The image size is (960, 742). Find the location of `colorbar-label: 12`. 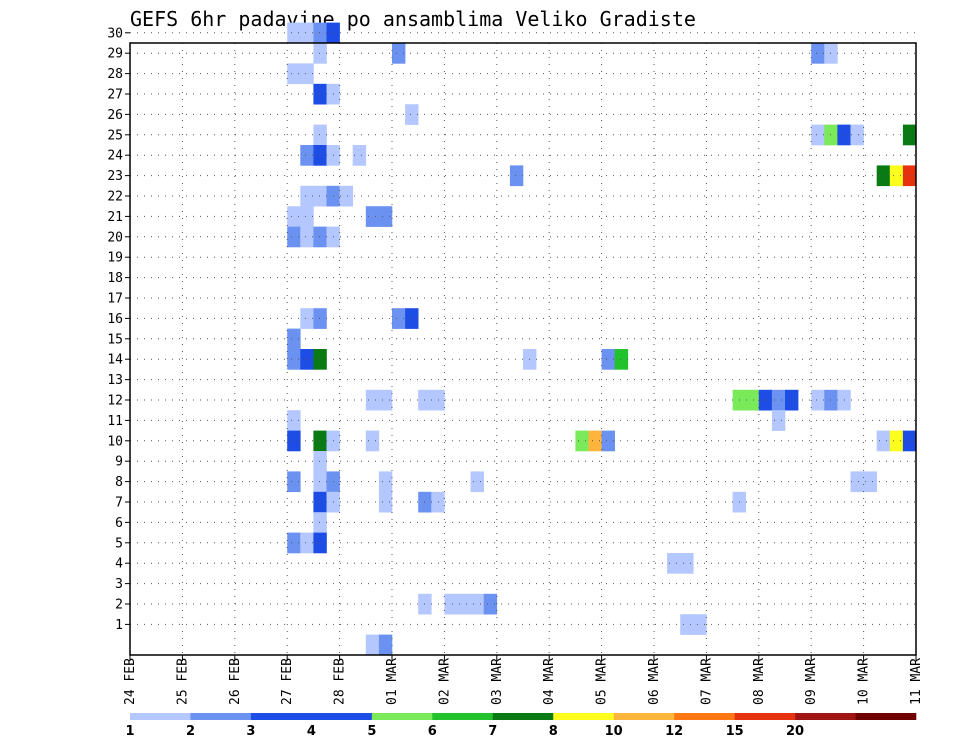

colorbar-label: 12 is located at coordinates (674, 731).